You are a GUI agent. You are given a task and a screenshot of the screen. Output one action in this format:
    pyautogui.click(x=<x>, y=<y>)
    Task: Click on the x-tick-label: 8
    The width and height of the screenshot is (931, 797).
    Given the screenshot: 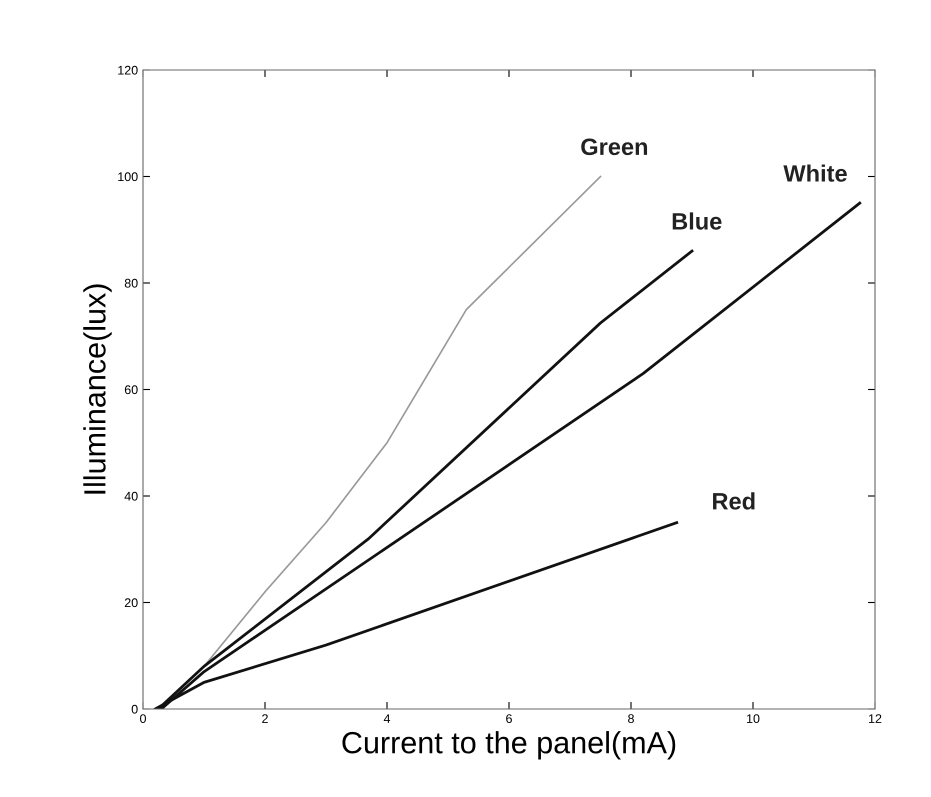 What is the action you would take?
    pyautogui.click(x=631, y=719)
    